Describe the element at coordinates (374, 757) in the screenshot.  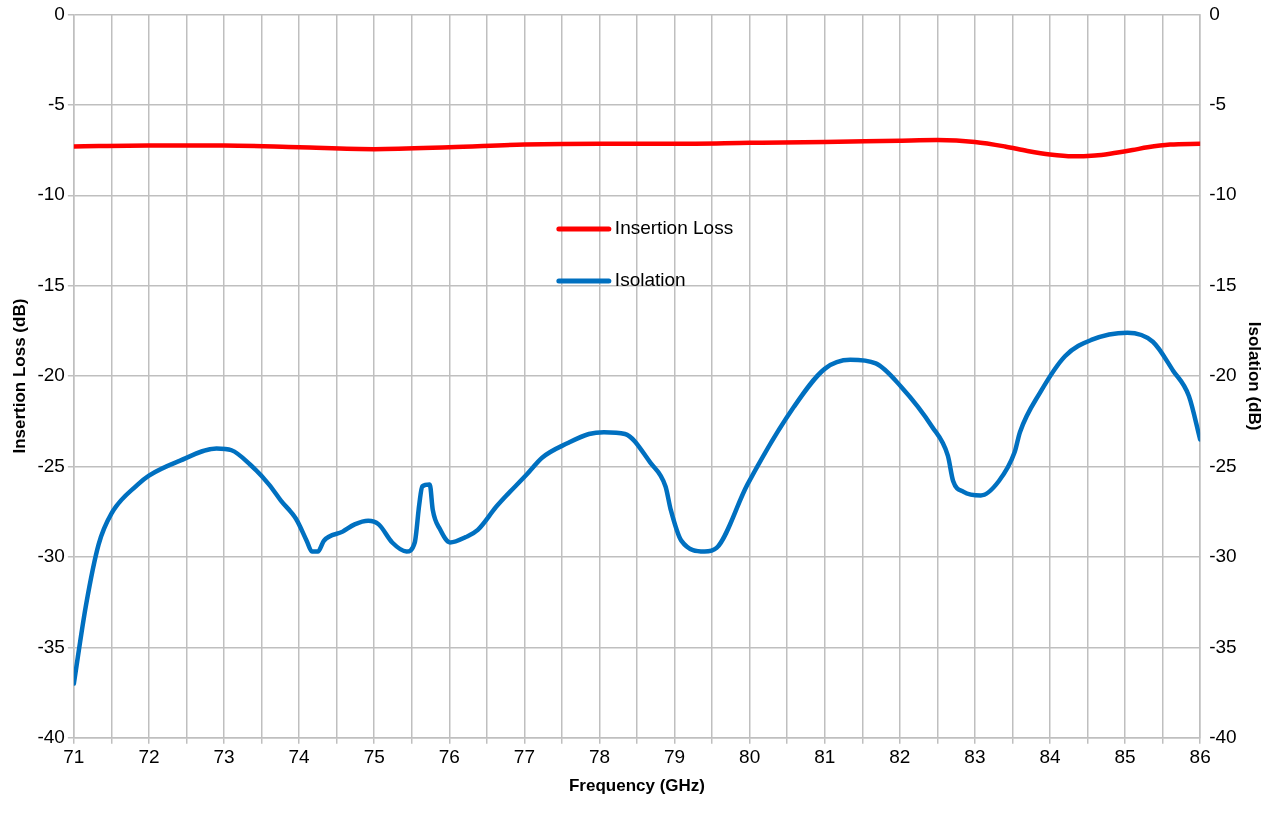
I see `x-tick-label: 75` at that location.